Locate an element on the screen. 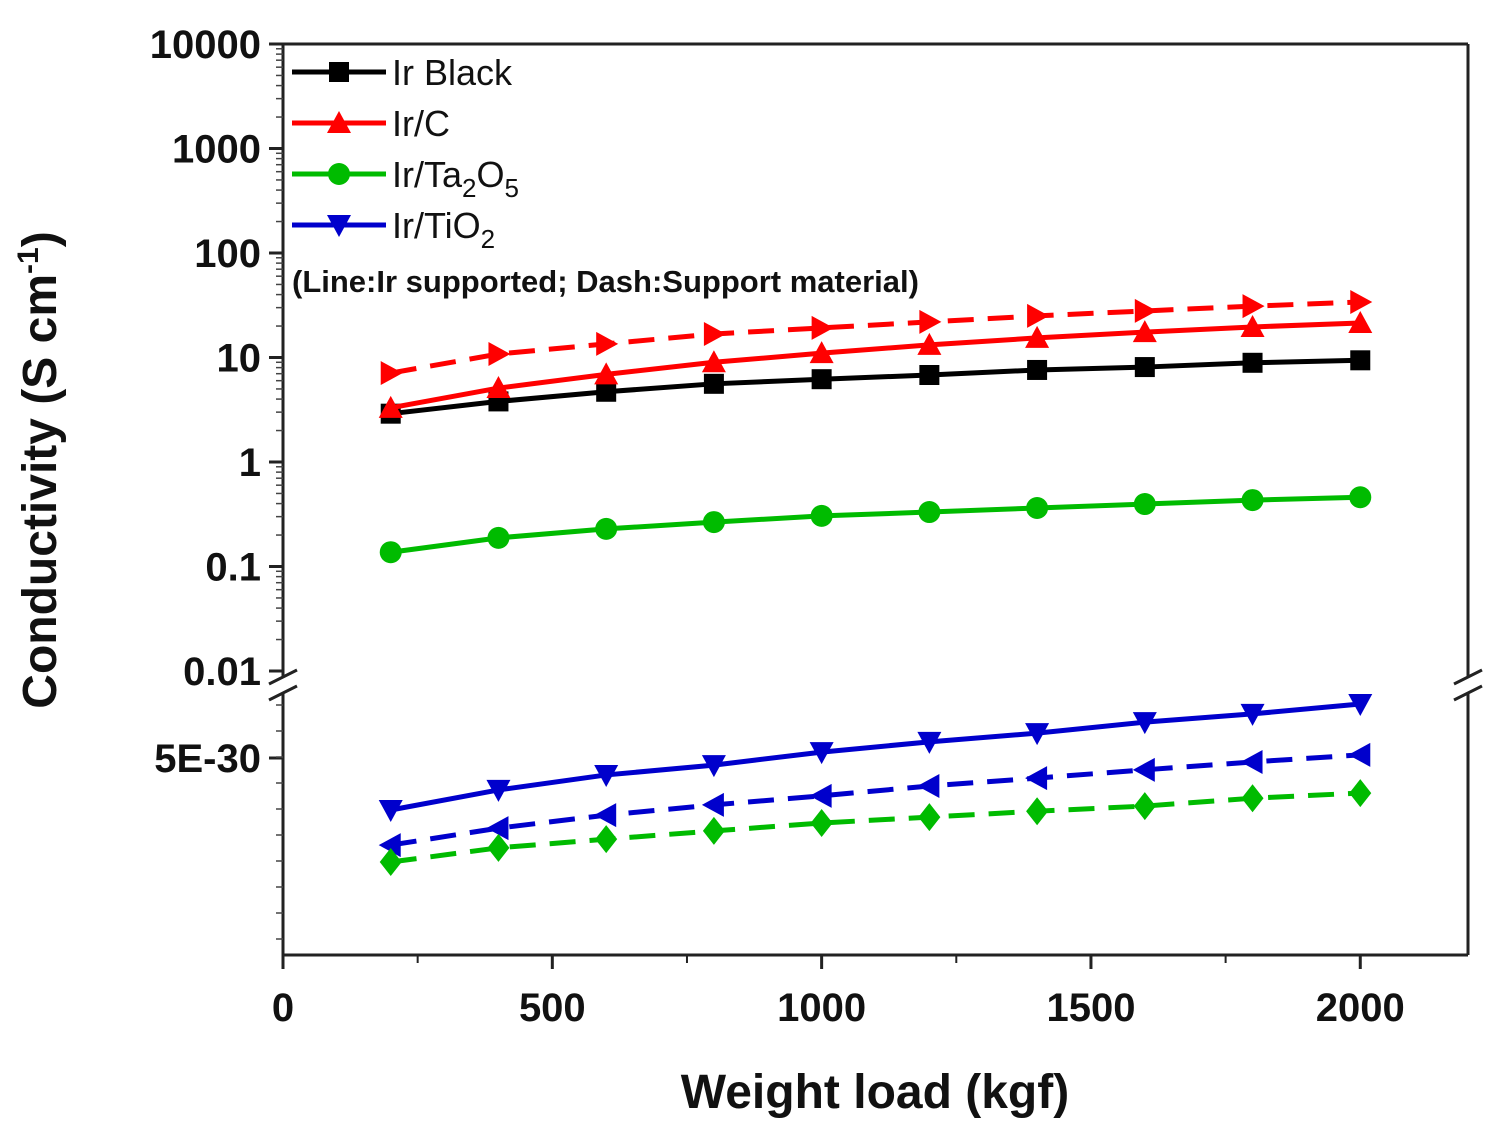 Image resolution: width=1497 pixels, height=1125 pixels. legend-label-text: Ir/Ta is located at coordinates (427, 174).